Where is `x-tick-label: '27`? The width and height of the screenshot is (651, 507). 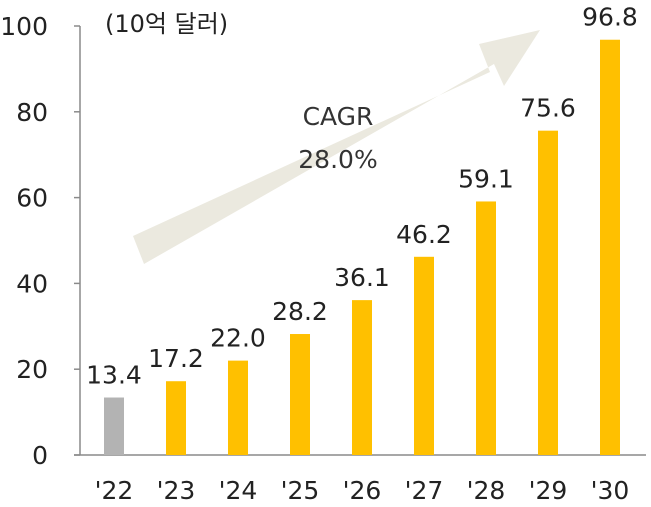 x-tick-label: '27 is located at coordinates (424, 490).